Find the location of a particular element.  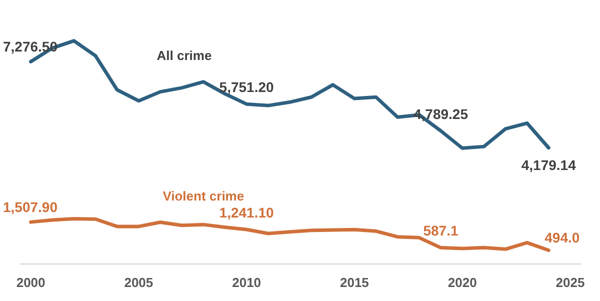

x-tick-label: 2000 is located at coordinates (31, 282).